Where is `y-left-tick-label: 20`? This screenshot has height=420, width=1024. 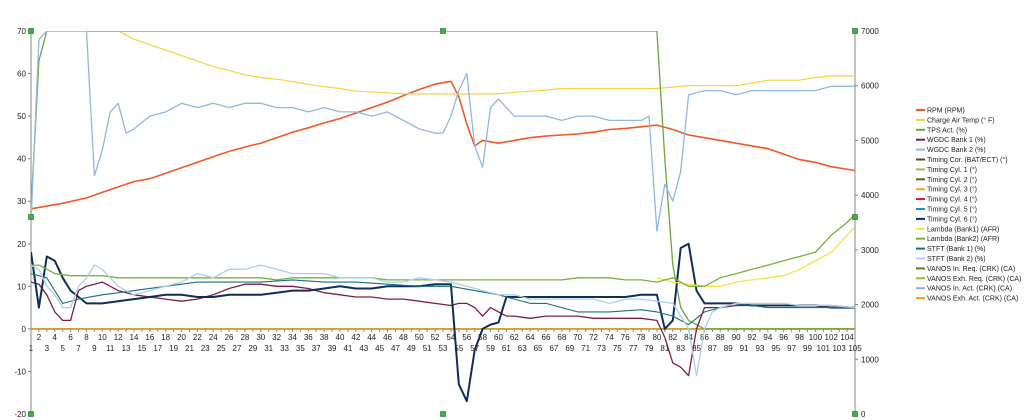 y-left-tick-label: 20 is located at coordinates (21, 244).